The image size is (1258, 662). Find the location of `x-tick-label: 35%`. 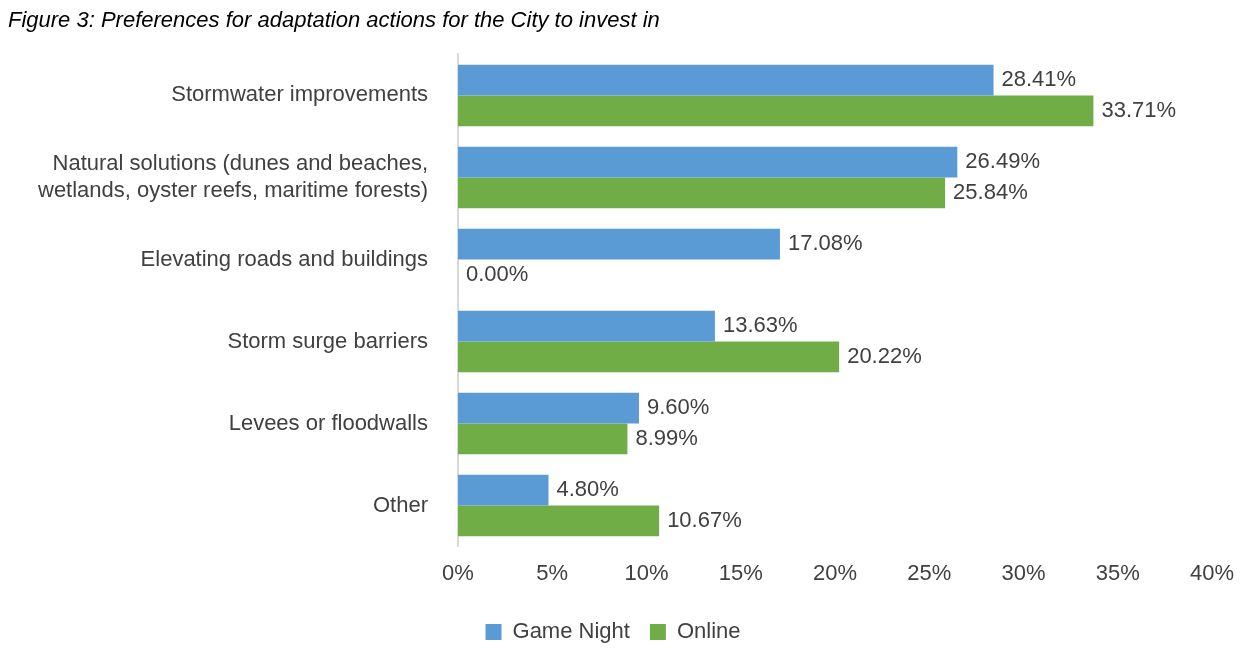

x-tick-label: 35% is located at coordinates (1117, 572).